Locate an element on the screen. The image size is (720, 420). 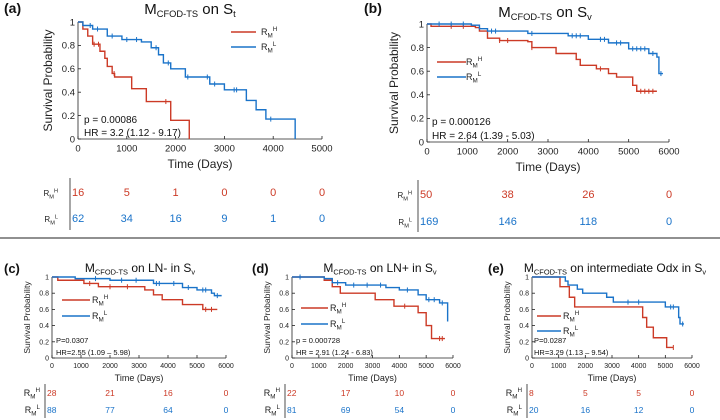
at-risk-count-low: 146 is located at coordinates (507, 222).